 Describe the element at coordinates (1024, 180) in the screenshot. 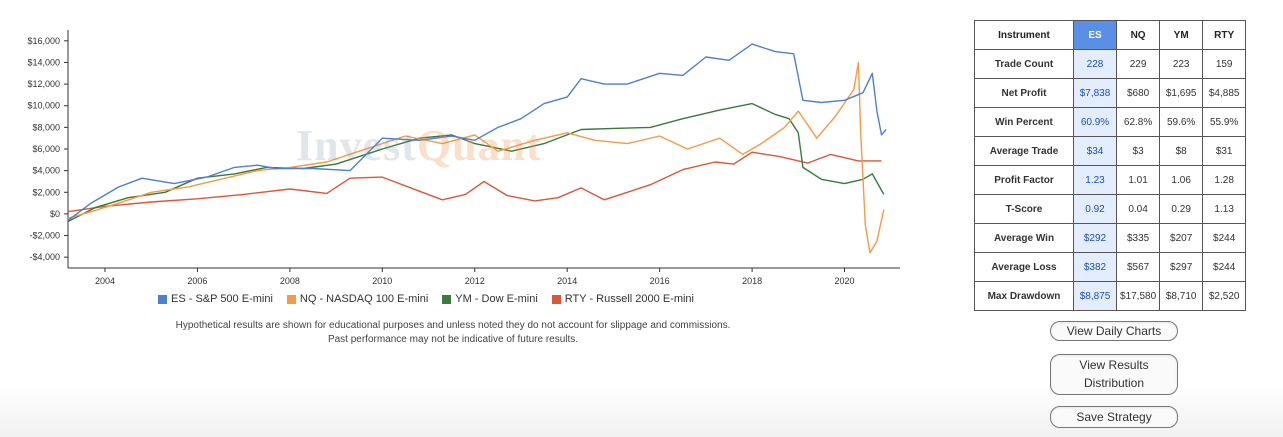

I see `row-label: Profit Factor` at that location.